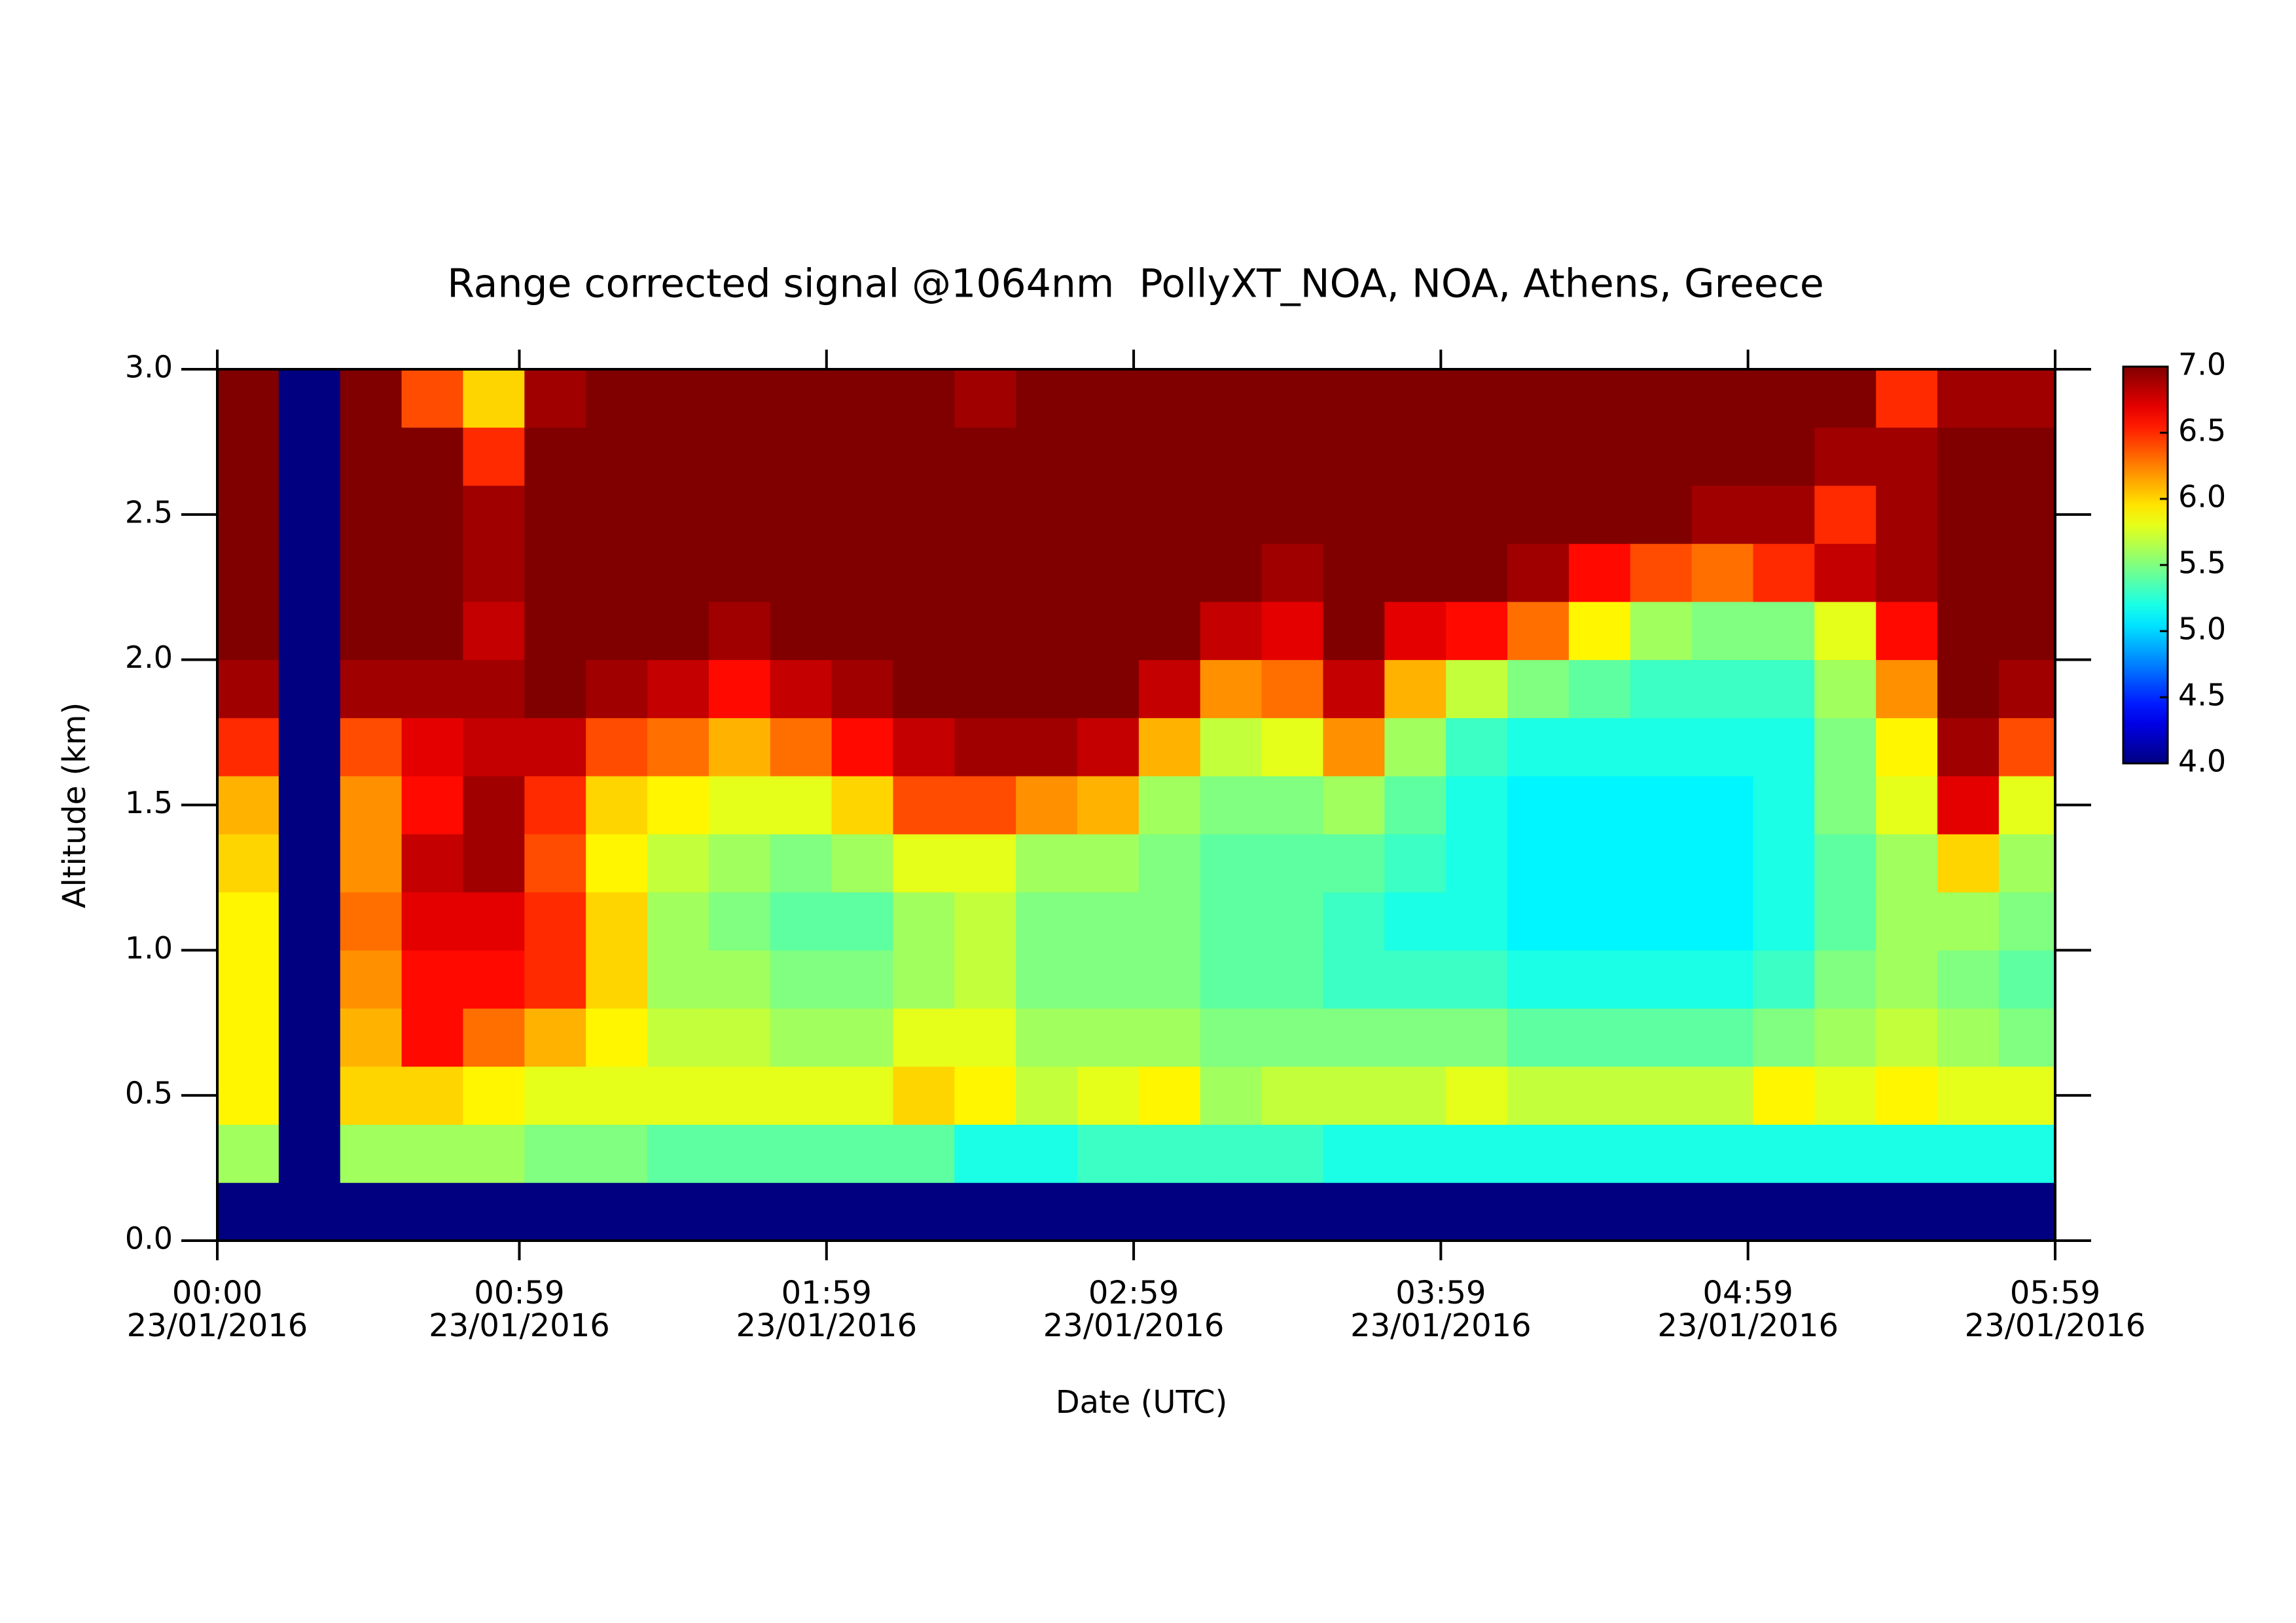  What do you see at coordinates (149, 657) in the screenshot?
I see `y-tick-label: 2.0` at bounding box center [149, 657].